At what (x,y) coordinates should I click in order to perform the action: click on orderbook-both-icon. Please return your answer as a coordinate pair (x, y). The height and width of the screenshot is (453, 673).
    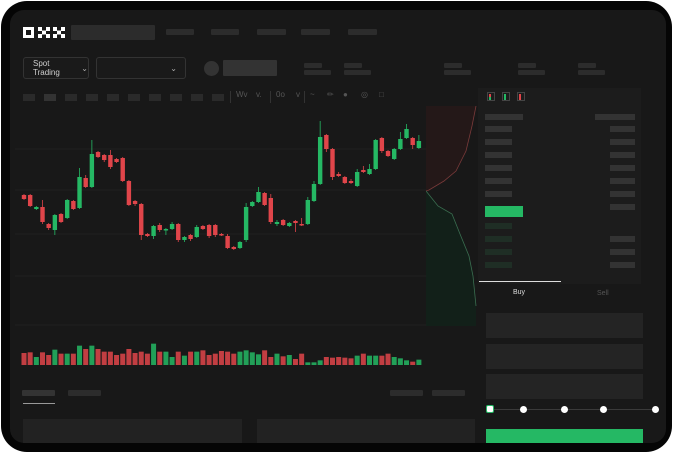
    Looking at the image, I should click on (491, 96).